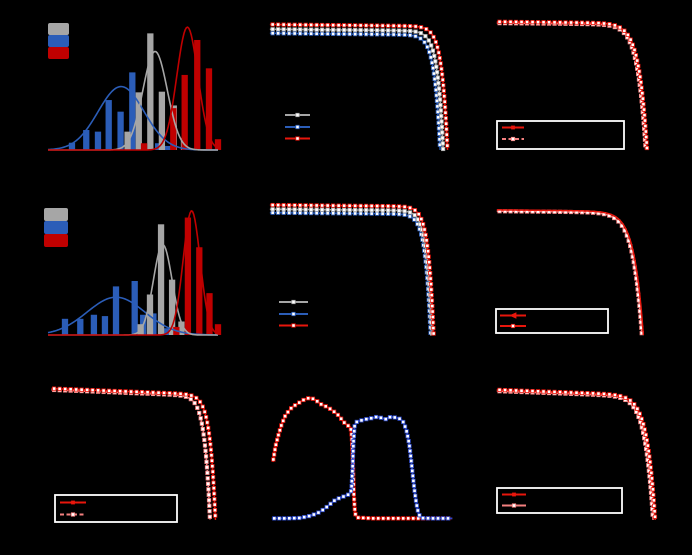 The width and height of the screenshot is (692, 555). I want to click on legend-hist-gauss-mid-left, so click(56, 227).